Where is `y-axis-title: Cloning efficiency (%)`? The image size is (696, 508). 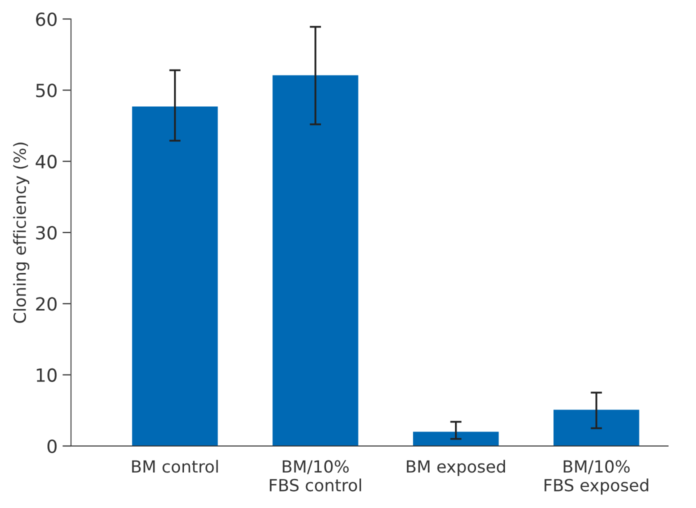
y-axis-title: Cloning efficiency (%) is located at coordinates (21, 232).